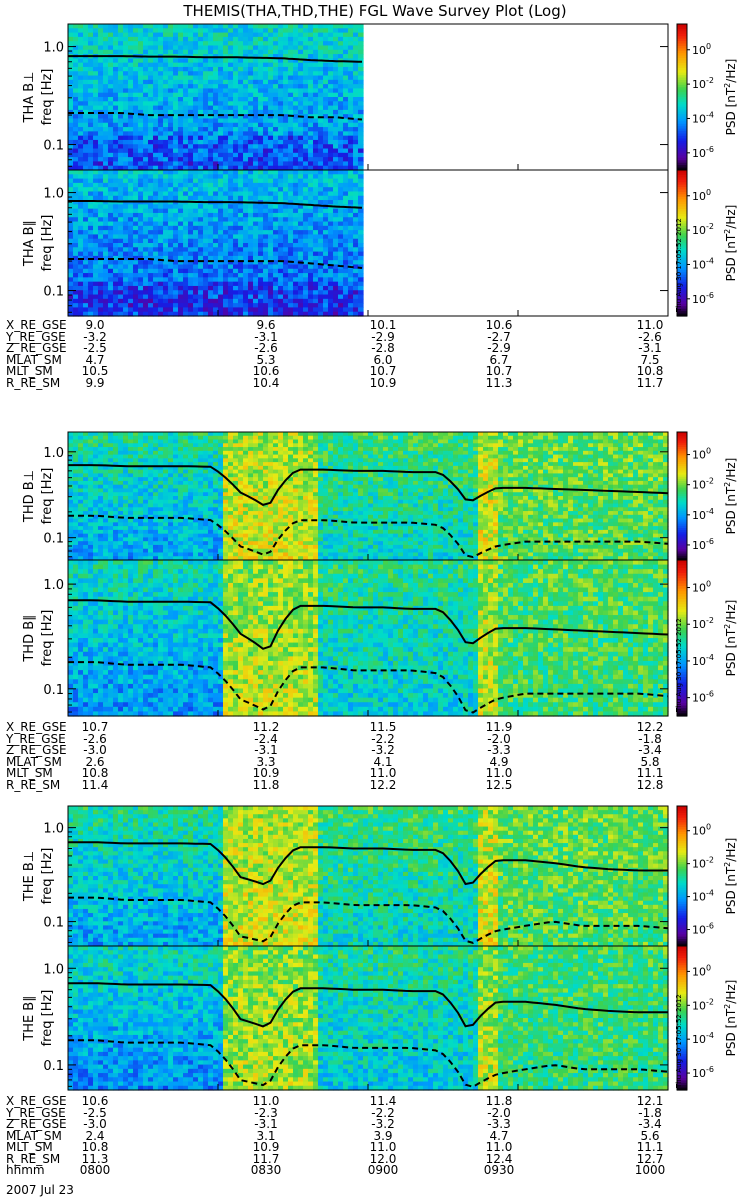 Image resolution: width=750 pixels, height=1200 pixels. What do you see at coordinates (266, 1170) in the screenshot?
I see `orbit-value: 0830` at bounding box center [266, 1170].